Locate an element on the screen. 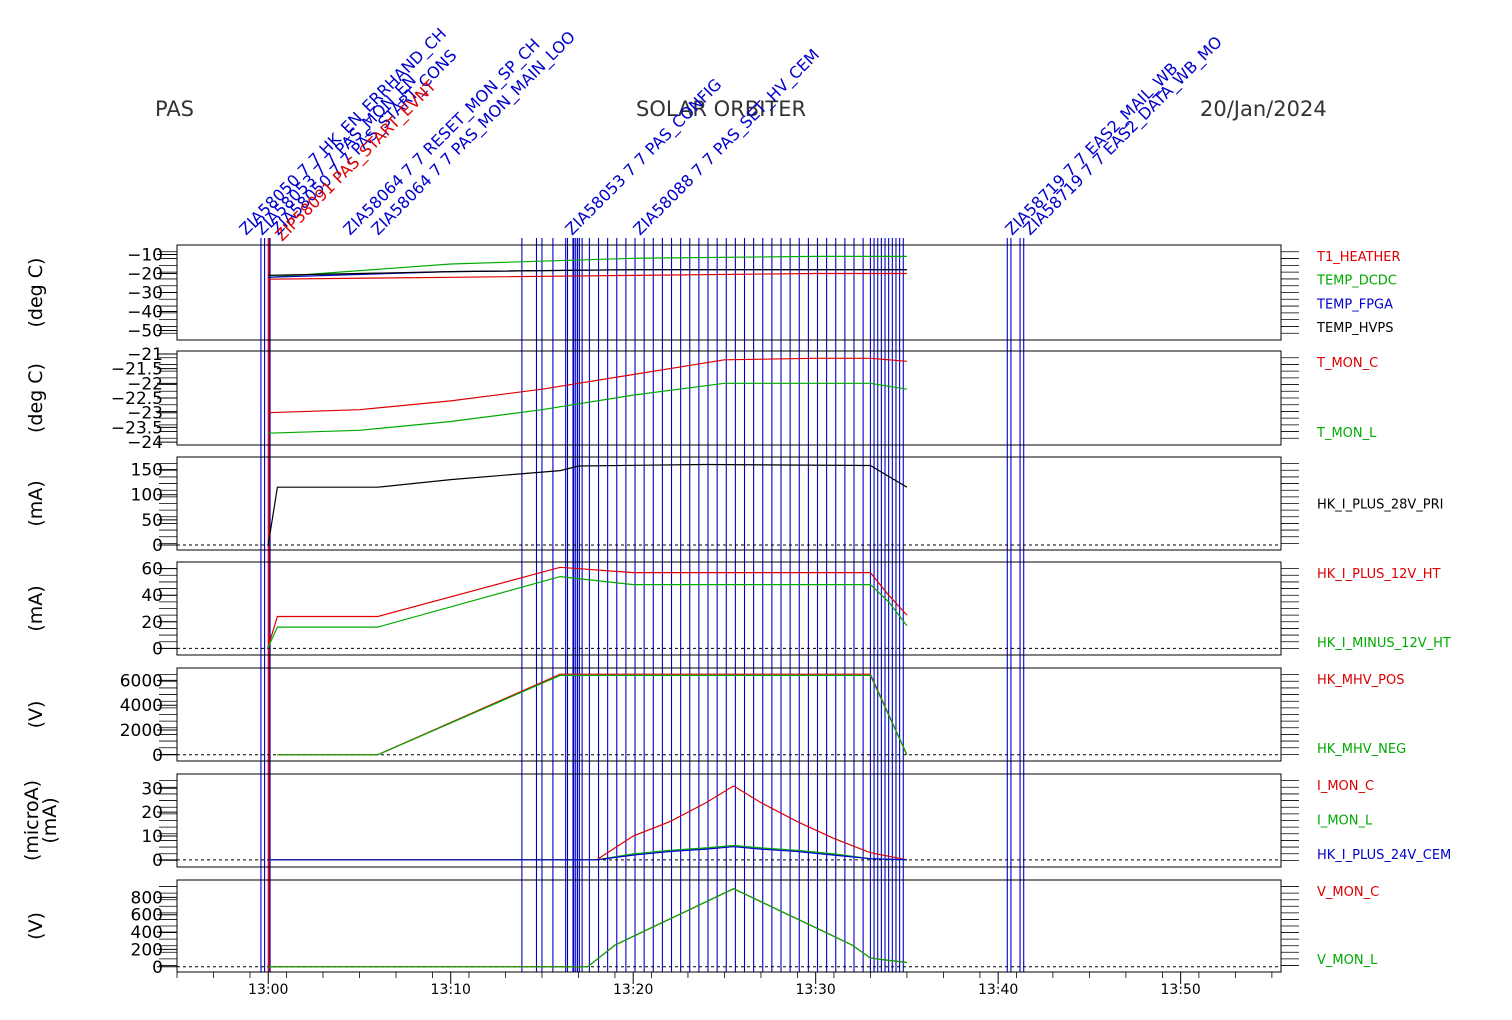 The width and height of the screenshot is (1512, 1020). y-tick-label: −10 is located at coordinates (145, 256).